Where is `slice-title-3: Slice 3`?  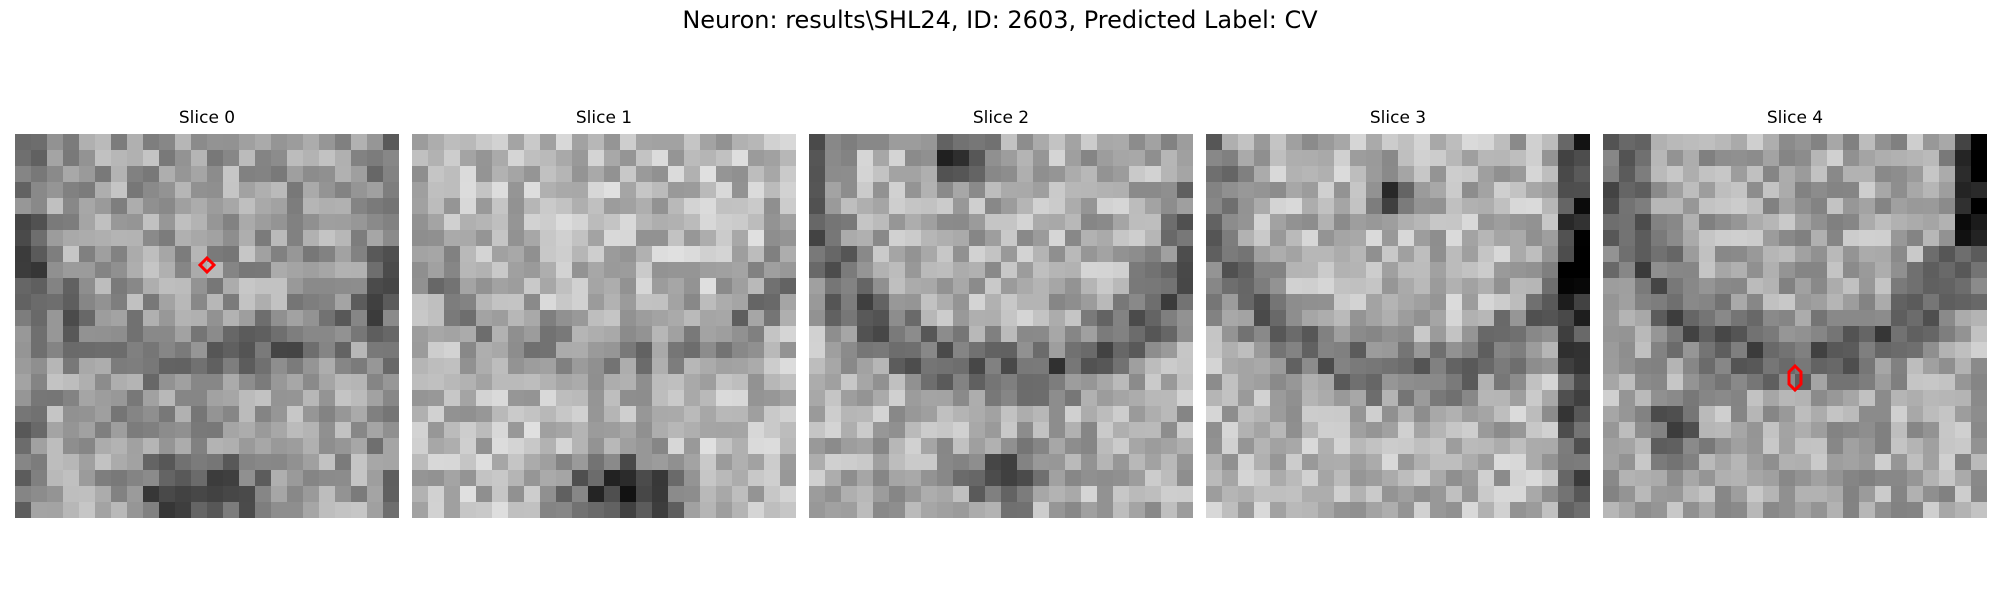
slice-title-3: Slice 3 is located at coordinates (1398, 118).